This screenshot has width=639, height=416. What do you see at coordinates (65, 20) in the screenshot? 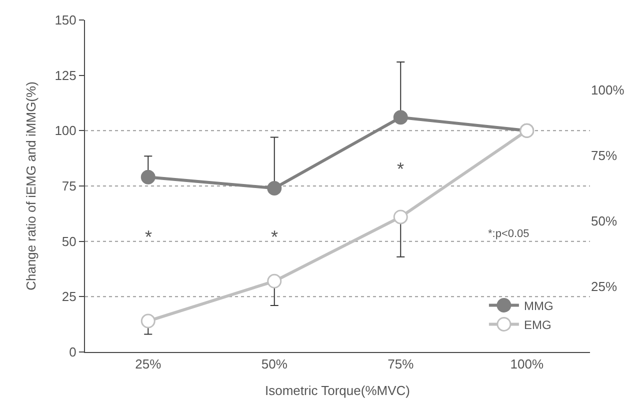
I see `y-tick-label: 150` at bounding box center [65, 20].